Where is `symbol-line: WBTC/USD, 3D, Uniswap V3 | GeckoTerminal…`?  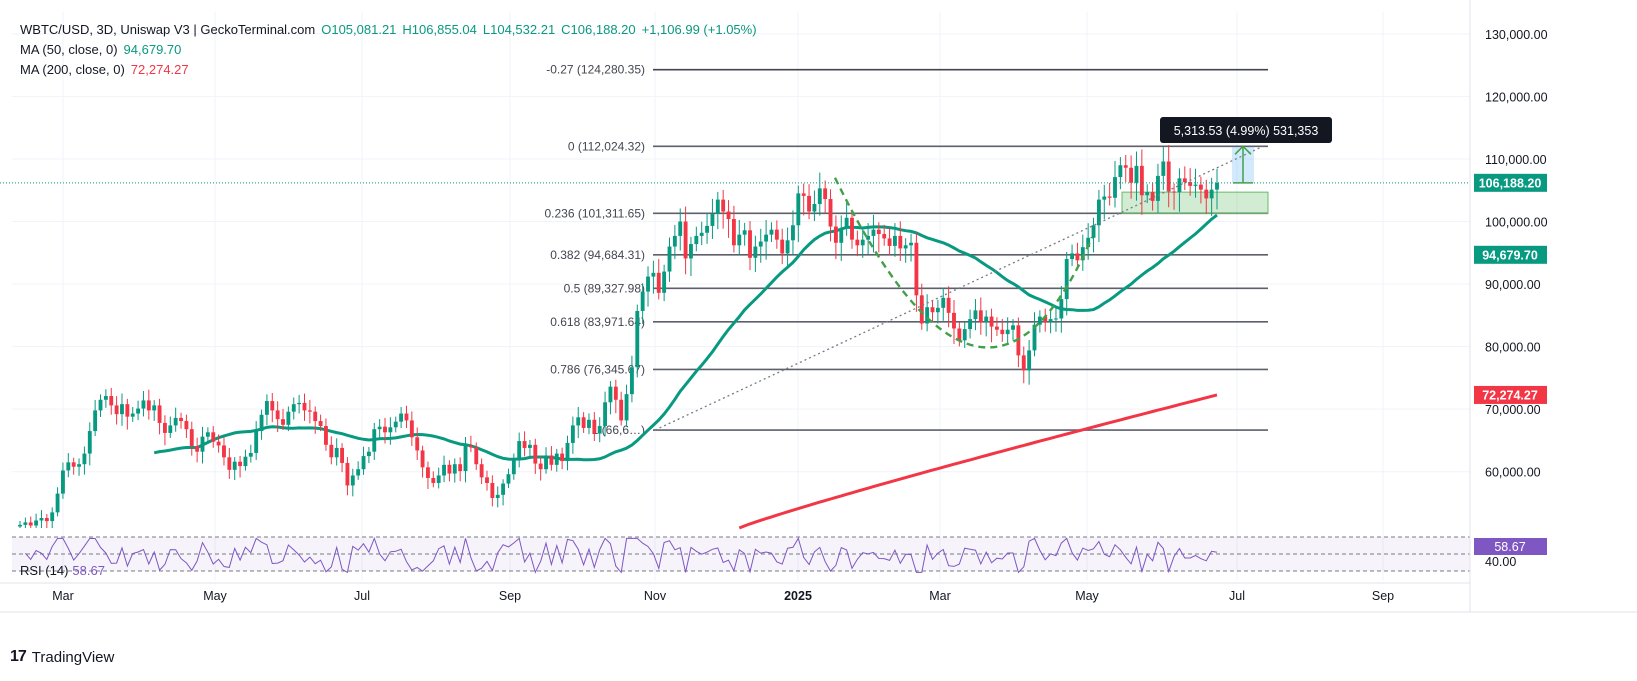 symbol-line: WBTC/USD, 3D, Uniswap V3 | GeckoTerminal… is located at coordinates (168, 29).